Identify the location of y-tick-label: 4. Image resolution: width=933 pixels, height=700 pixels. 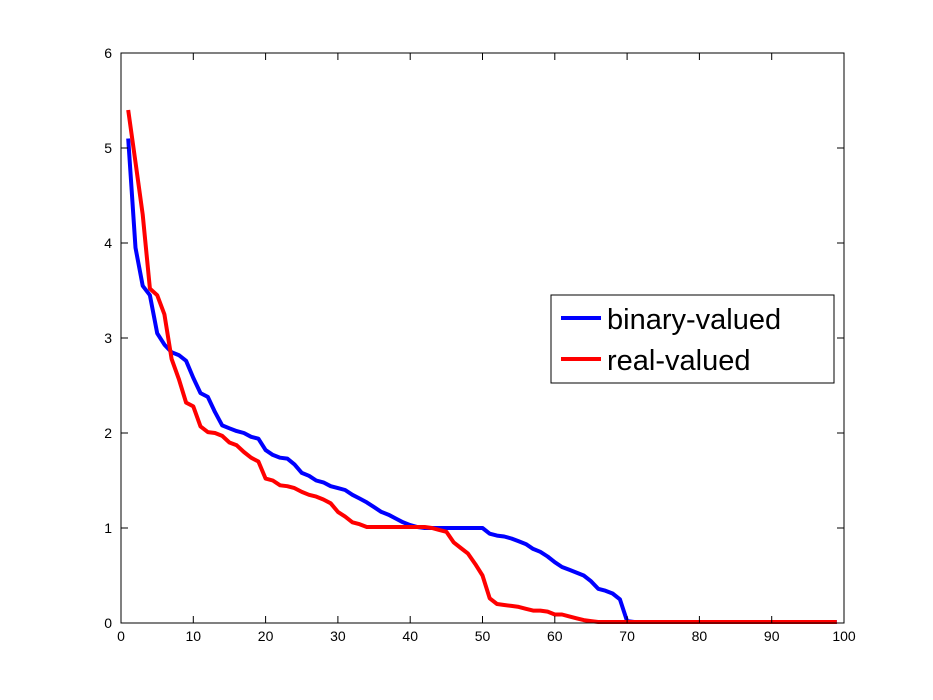
(108, 243).